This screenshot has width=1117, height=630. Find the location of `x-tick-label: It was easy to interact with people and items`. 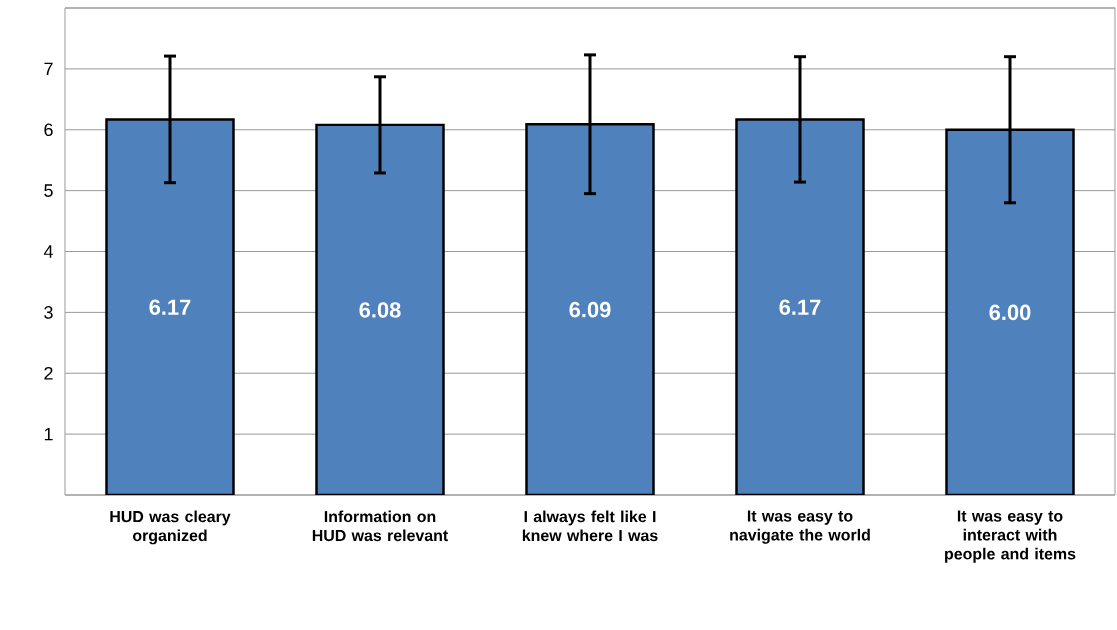

x-tick-label: It was easy to interact with people and items is located at coordinates (1010, 536).